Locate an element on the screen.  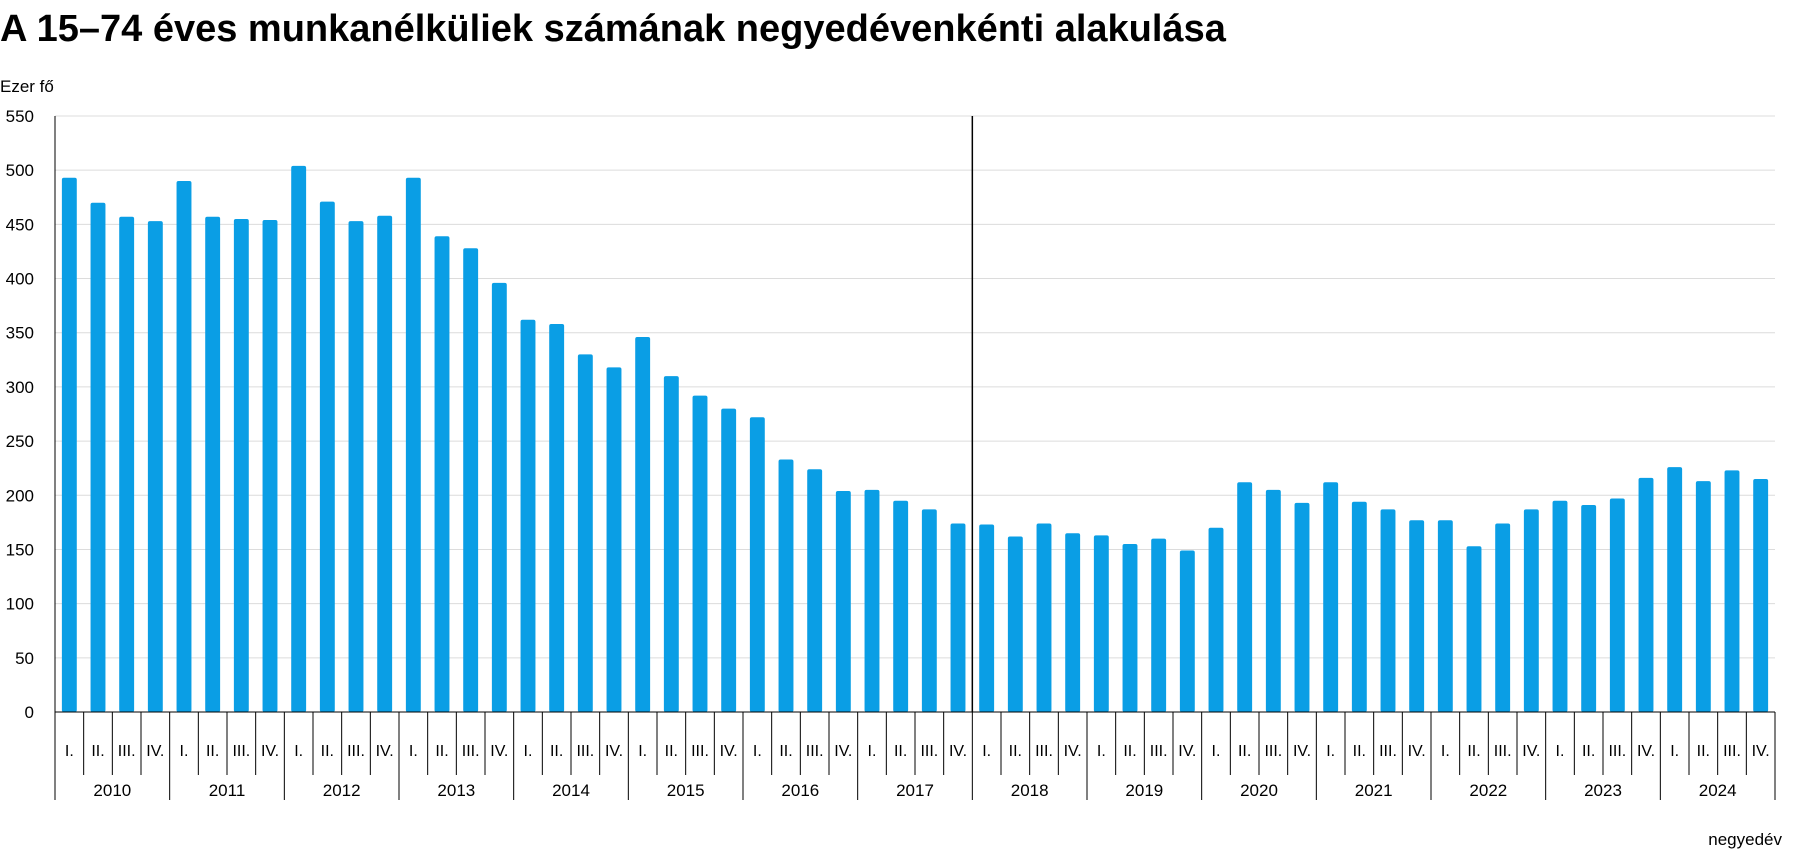
year-label: 2021 is located at coordinates (1374, 790).